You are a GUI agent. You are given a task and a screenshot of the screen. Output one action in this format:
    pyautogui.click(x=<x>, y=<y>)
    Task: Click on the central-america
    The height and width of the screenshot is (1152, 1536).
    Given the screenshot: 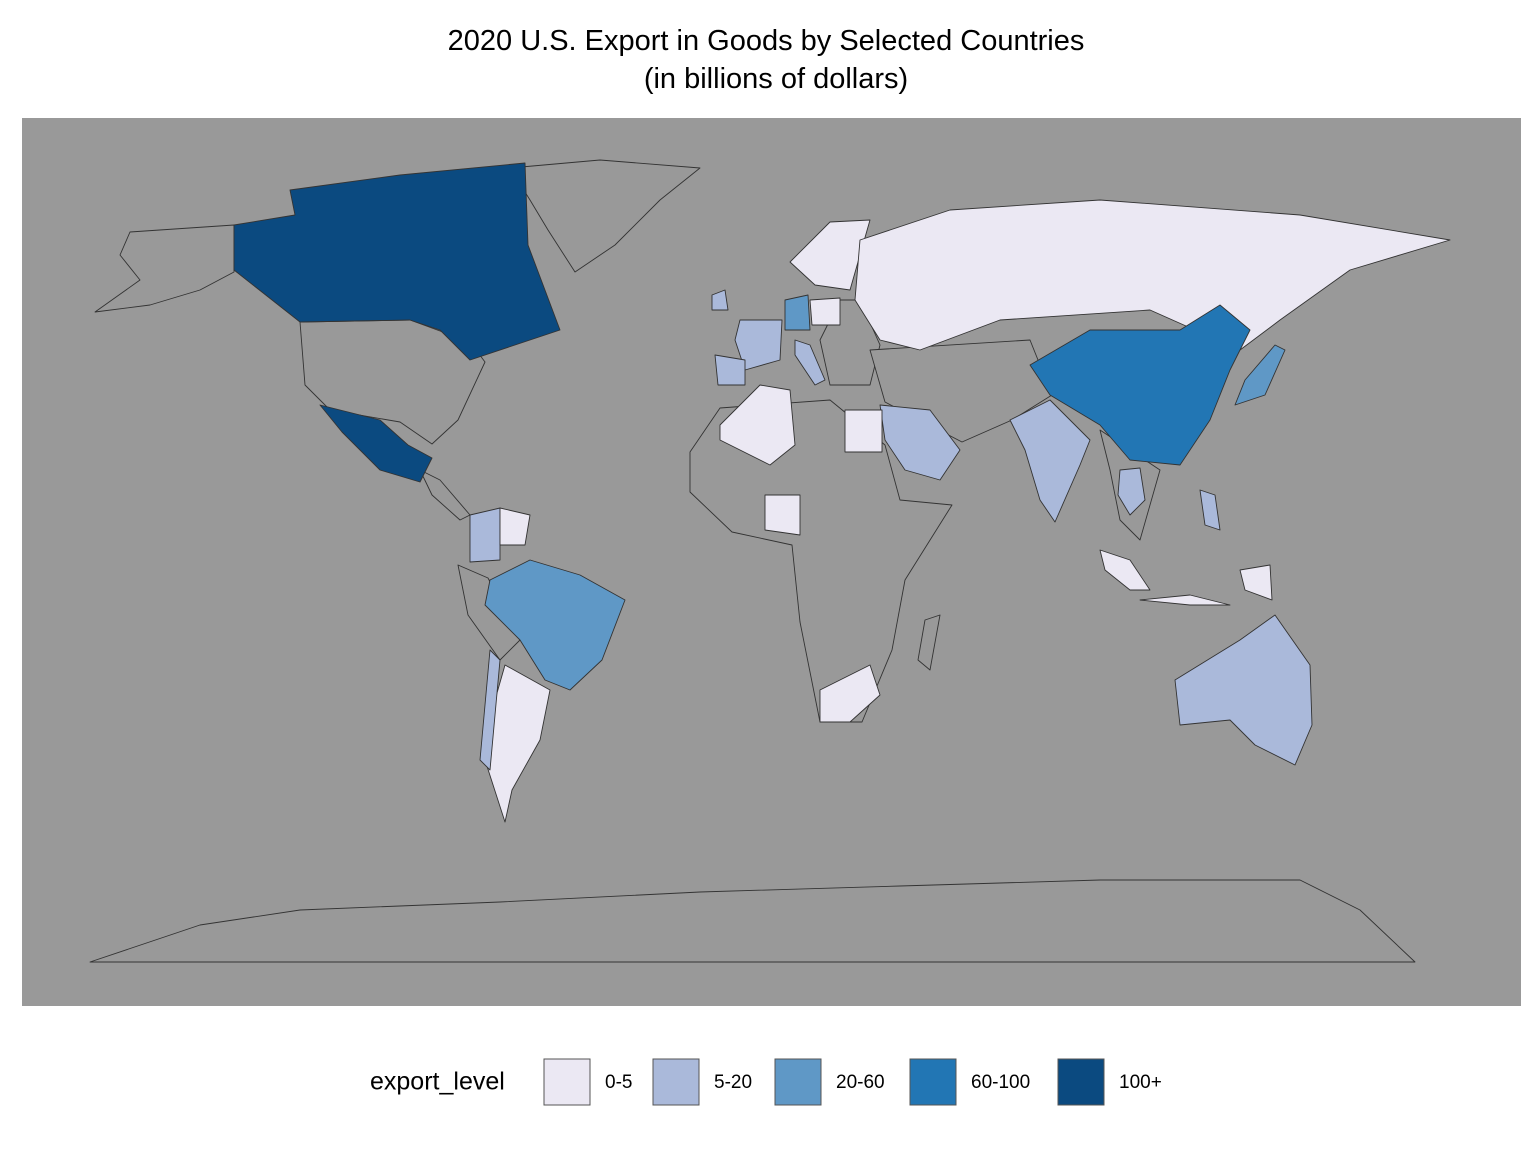 What is the action you would take?
    pyautogui.click(x=445, y=495)
    